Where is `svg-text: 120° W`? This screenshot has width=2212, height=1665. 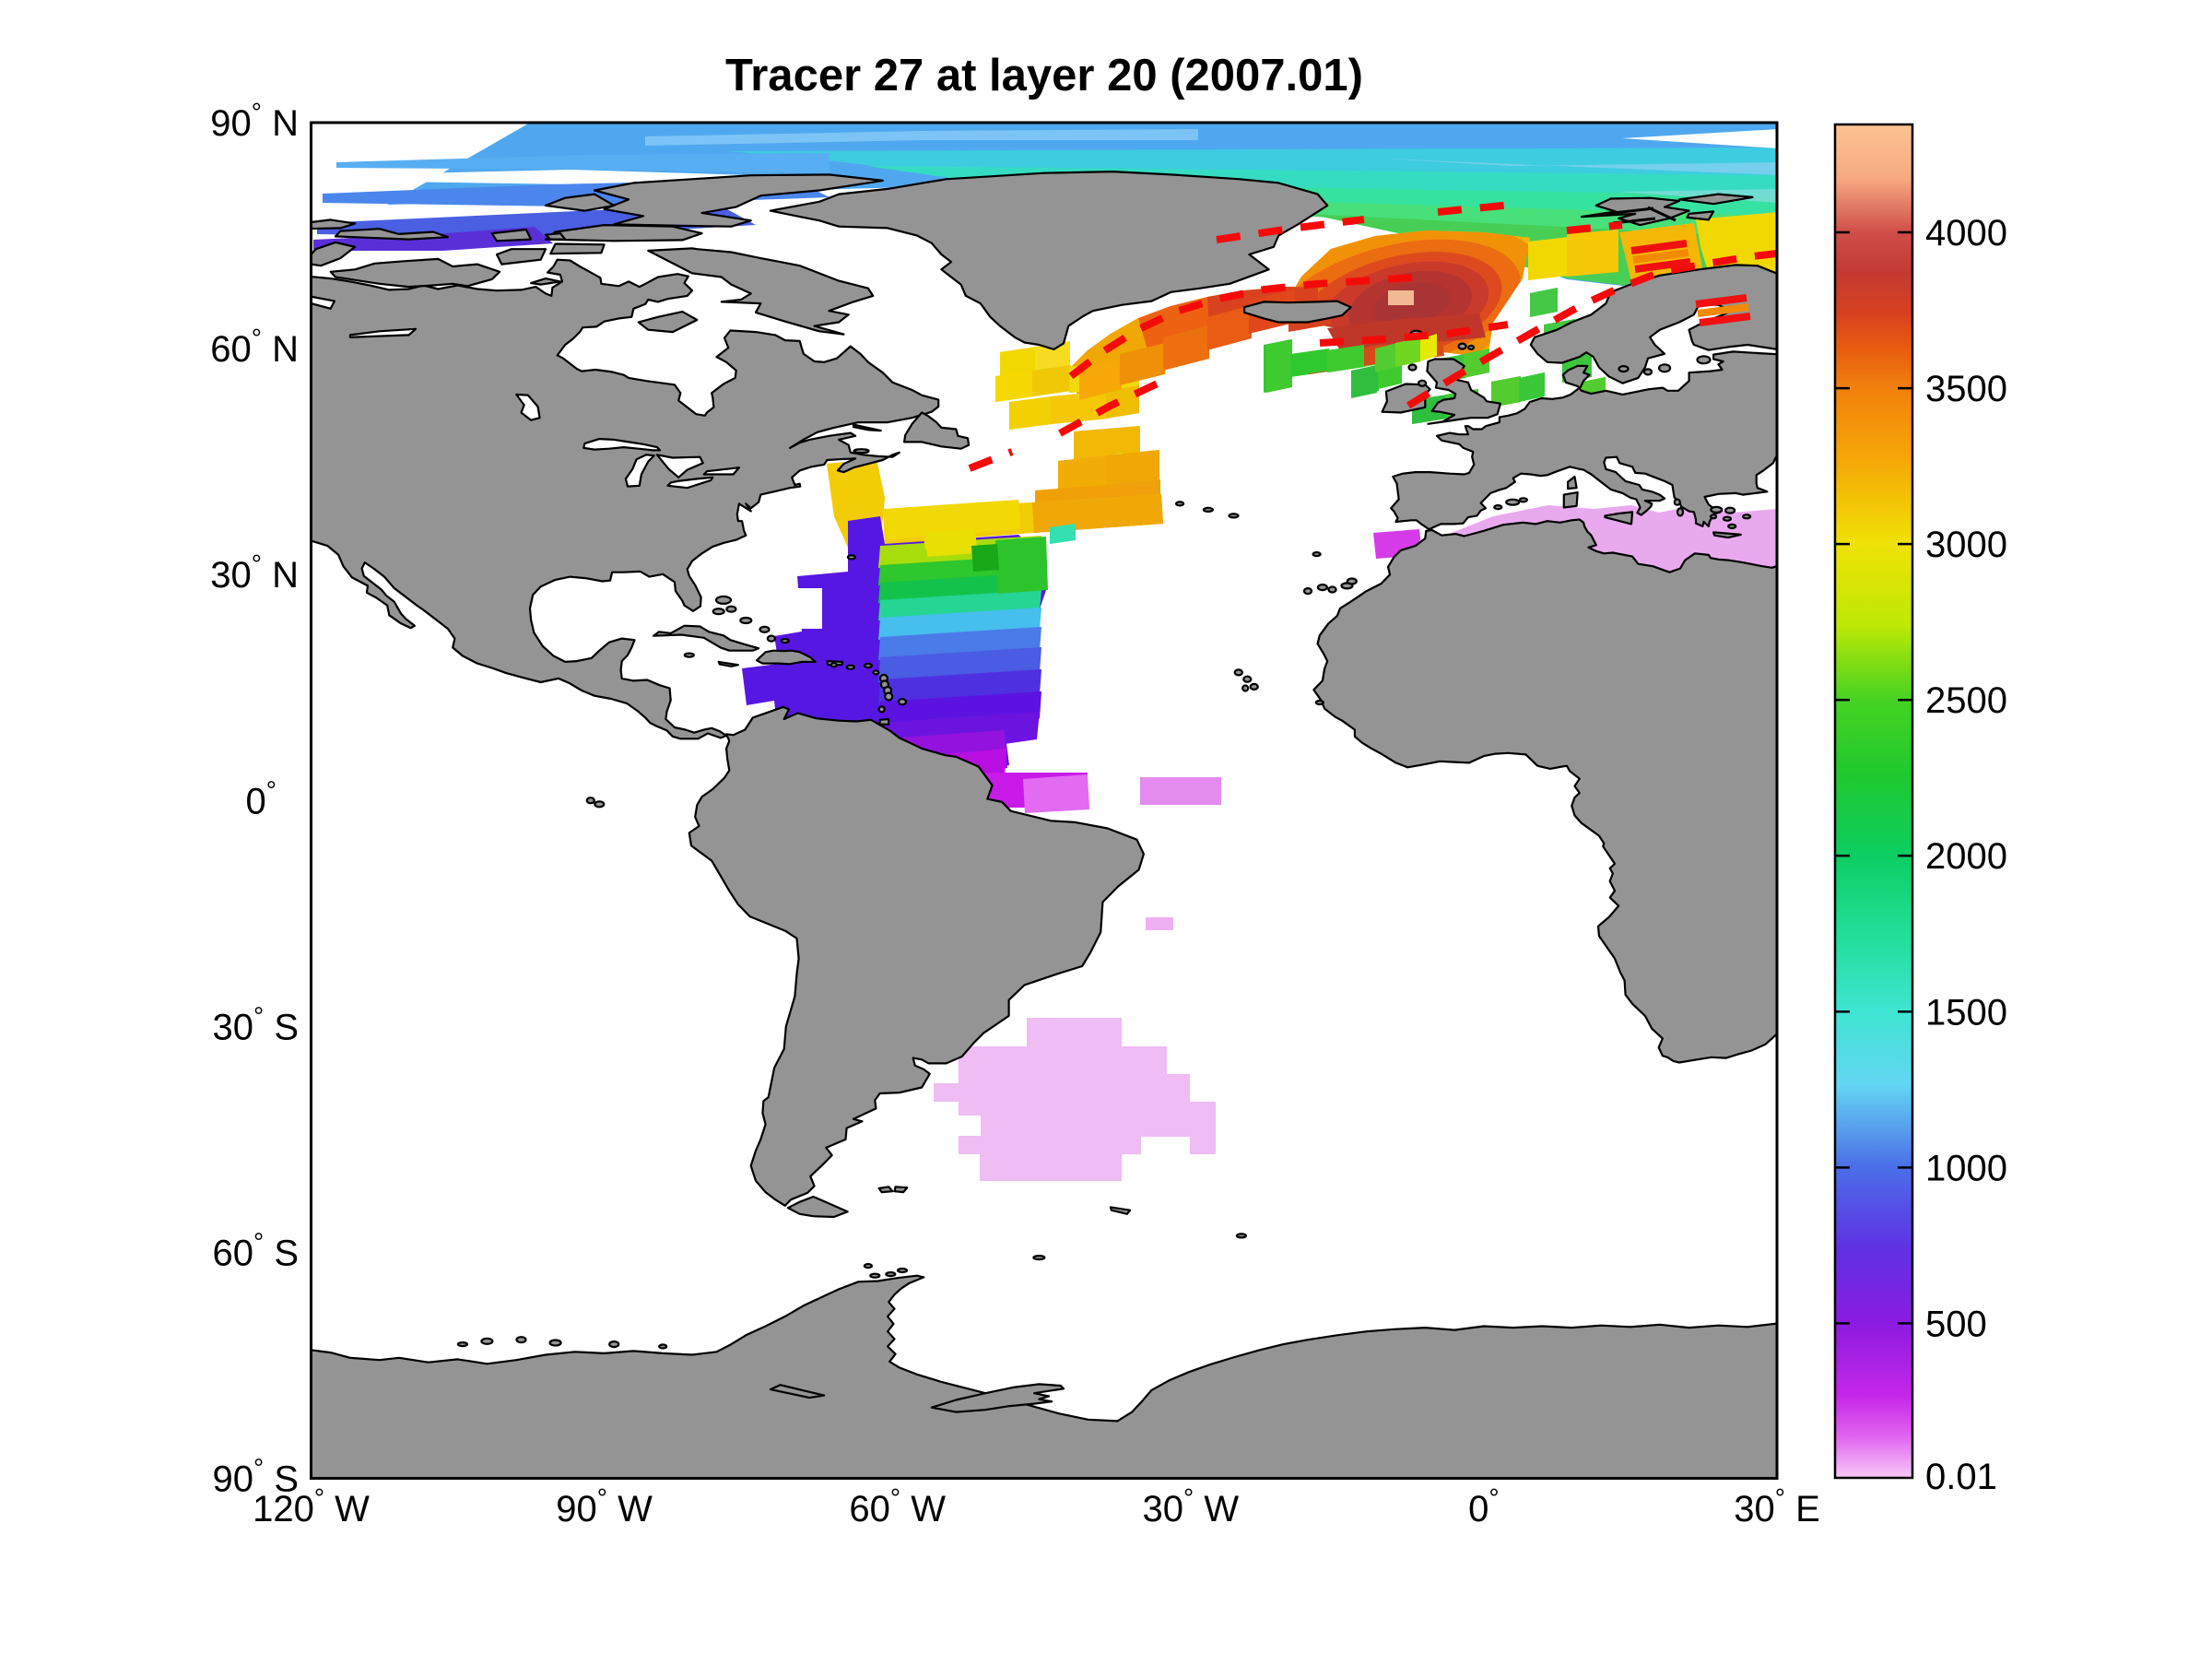 svg-text: 120° W is located at coordinates (311, 1506).